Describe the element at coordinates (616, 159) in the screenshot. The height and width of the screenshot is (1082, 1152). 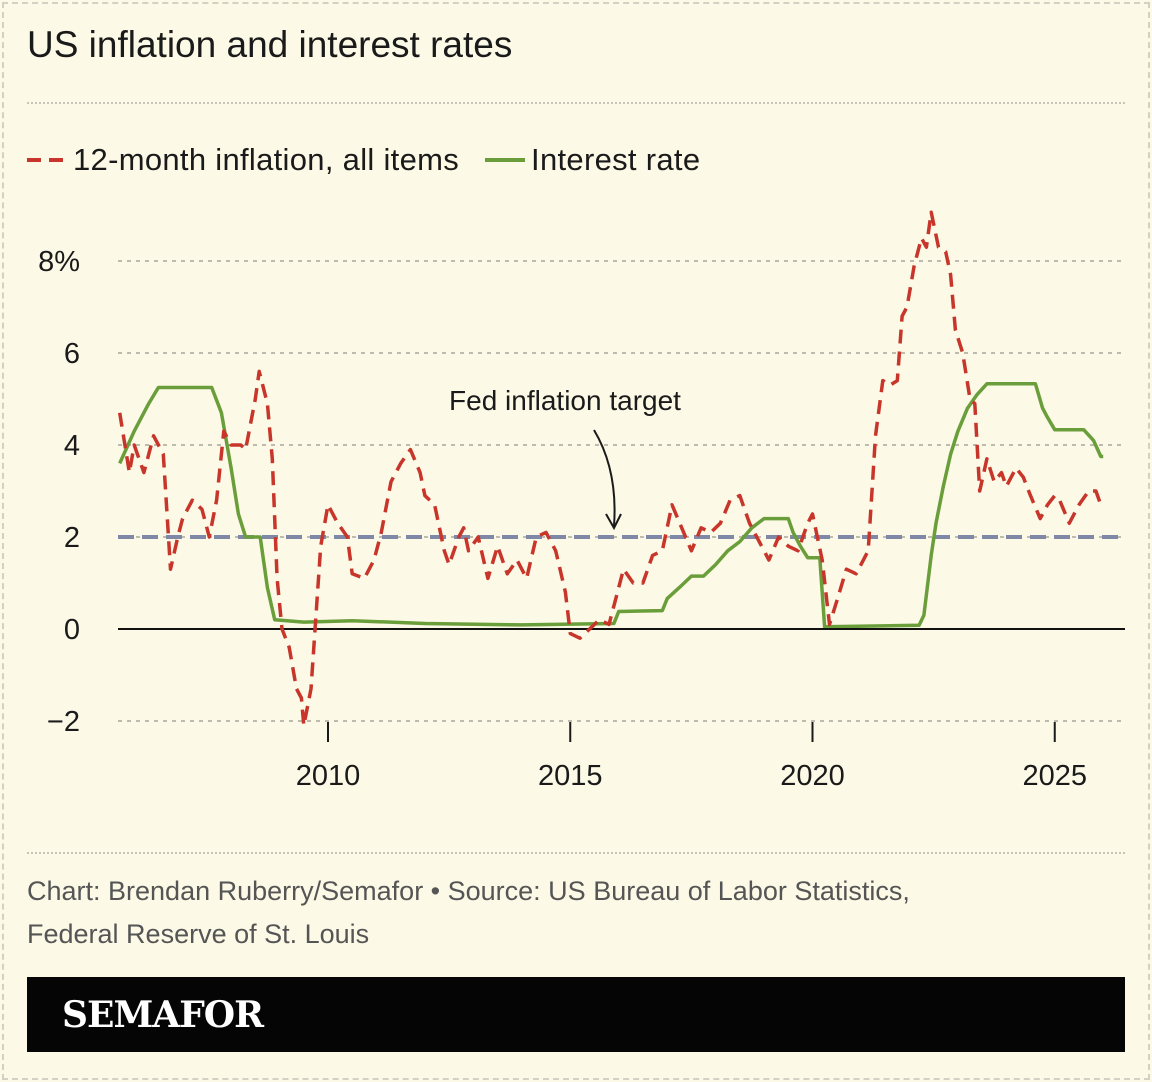
I see `legend-label-interest: Interest rate` at that location.